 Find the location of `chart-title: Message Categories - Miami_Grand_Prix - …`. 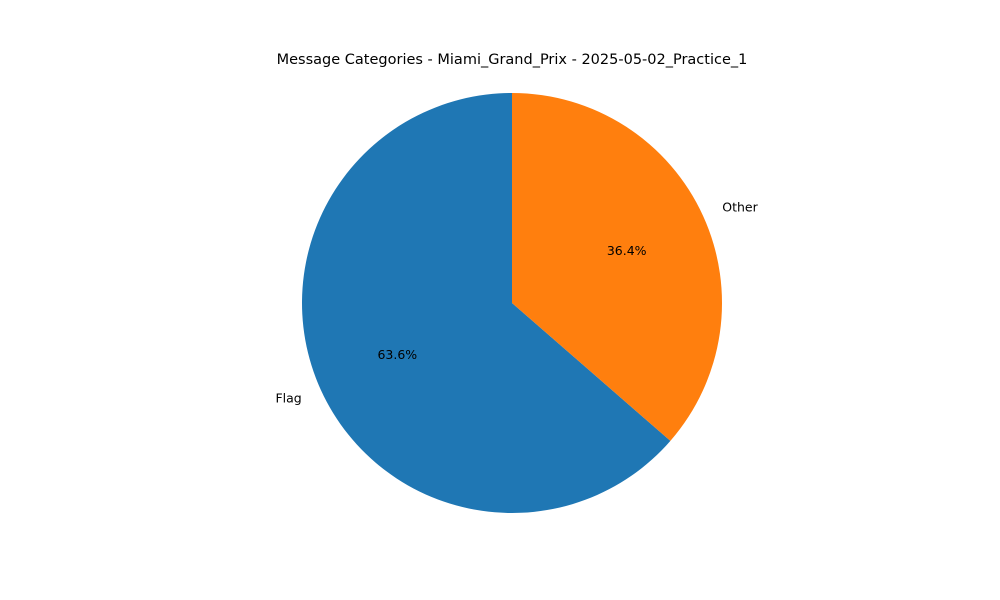

chart-title: Message Categories - Miami_Grand_Prix - … is located at coordinates (512, 60).